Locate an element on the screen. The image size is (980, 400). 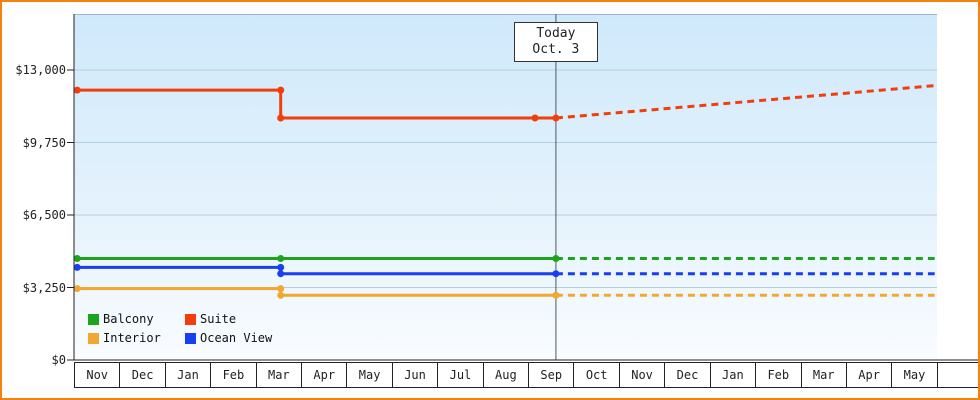
series-line-interior is located at coordinates (316, 292).